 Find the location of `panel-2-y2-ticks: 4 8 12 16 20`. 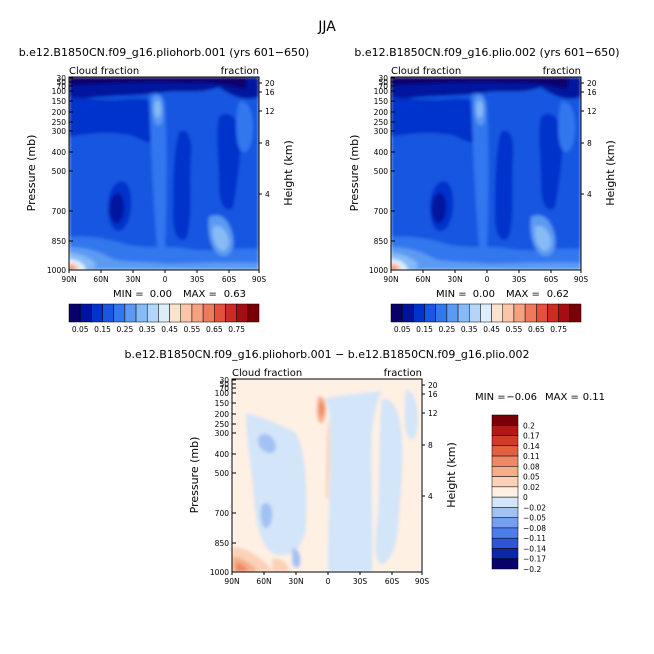

panel-2-y2-ticks: 4 8 12 16 20 is located at coordinates (589, 139).